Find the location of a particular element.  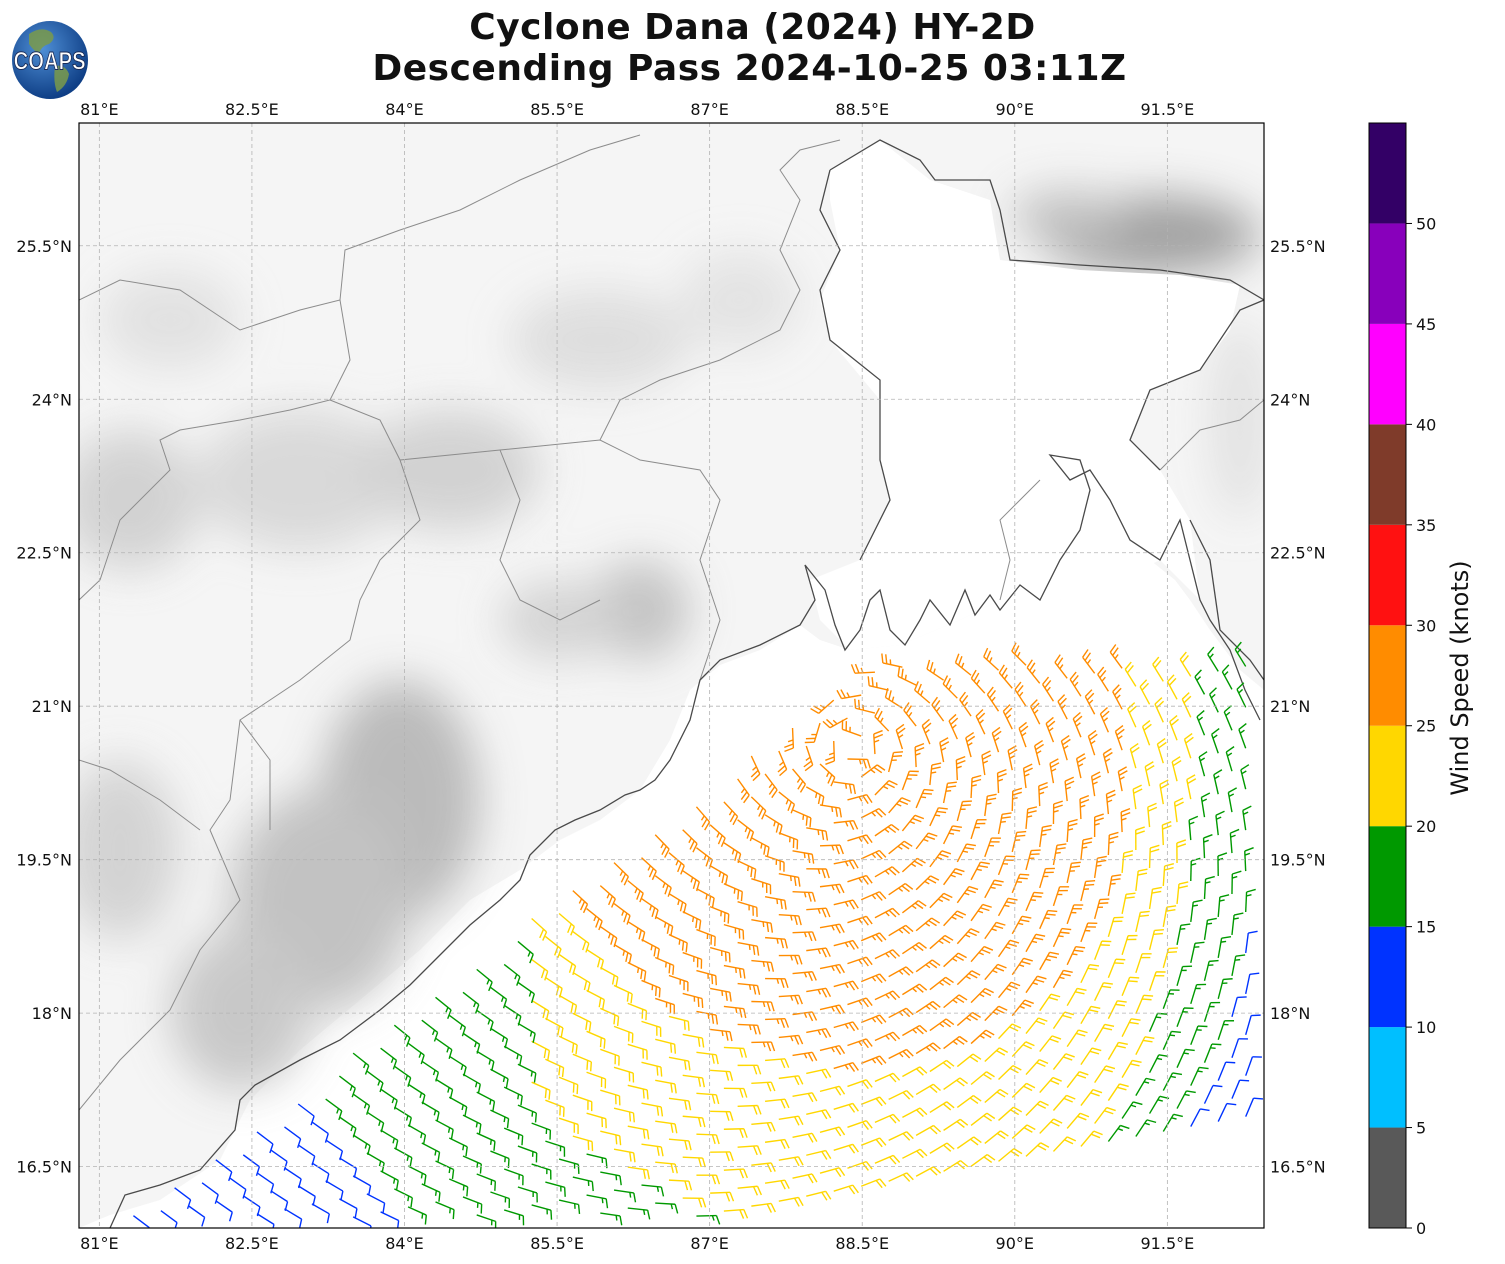

colorbar-tick-label: 10 is located at coordinates (1426, 1027).